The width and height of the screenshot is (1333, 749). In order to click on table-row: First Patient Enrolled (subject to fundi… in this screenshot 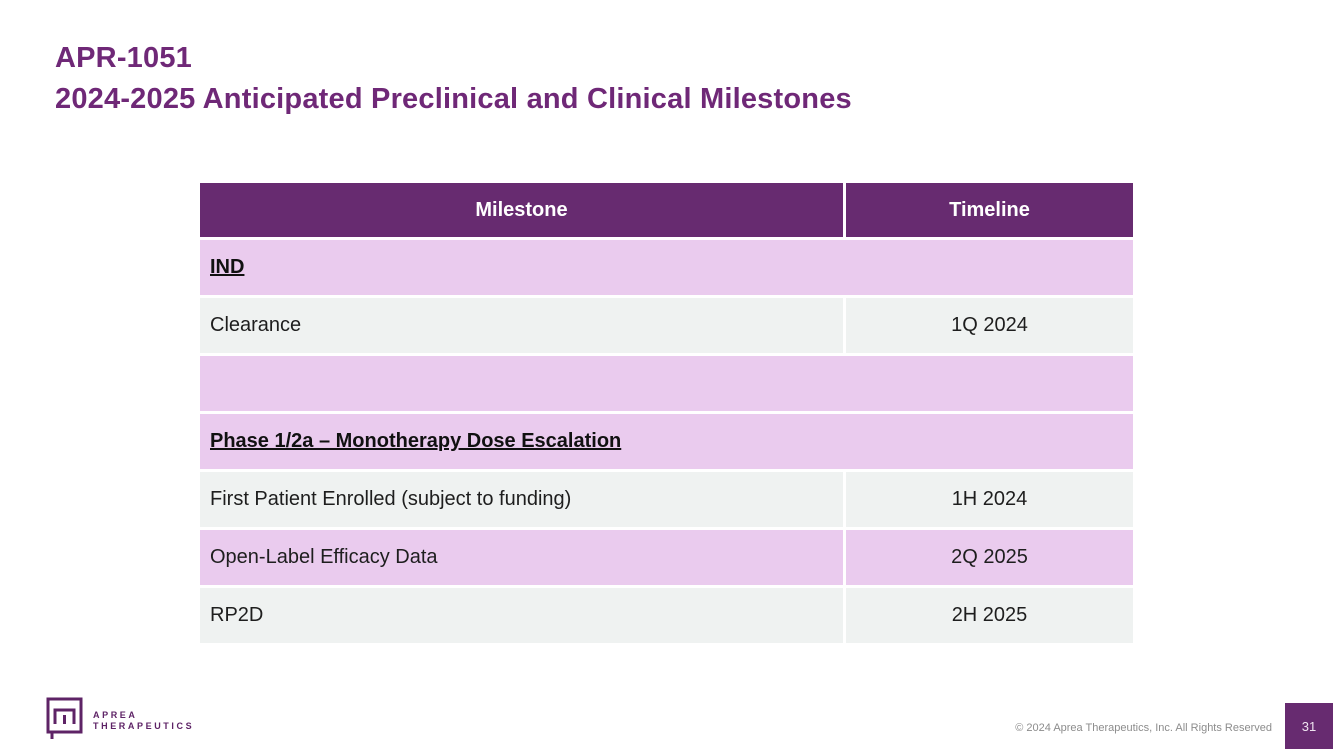, I will do `click(666, 499)`.